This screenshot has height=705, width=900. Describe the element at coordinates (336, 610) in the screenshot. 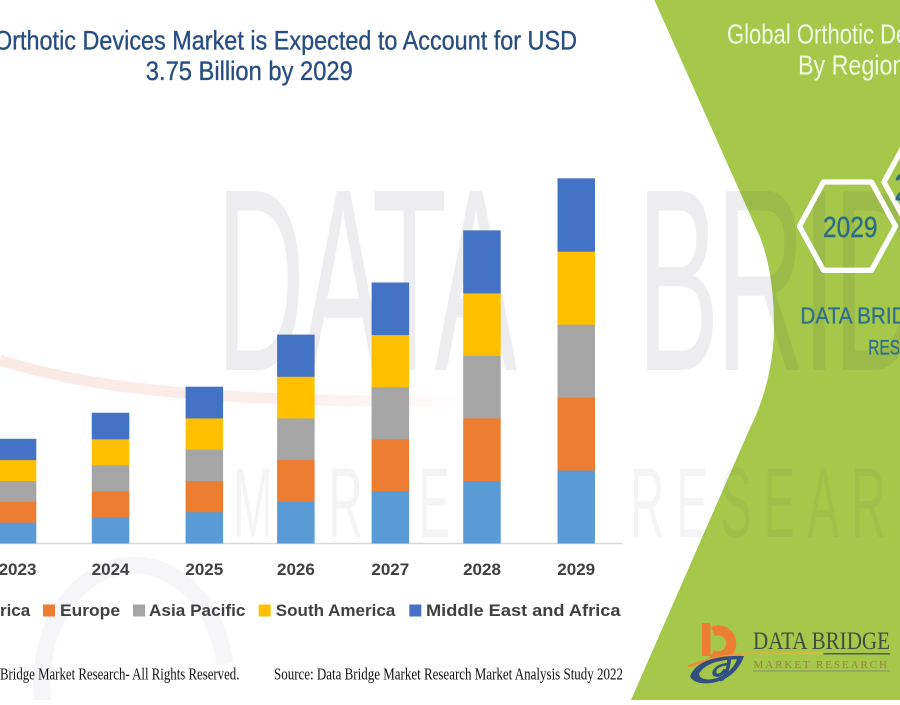

I see `svg-text: South America` at that location.